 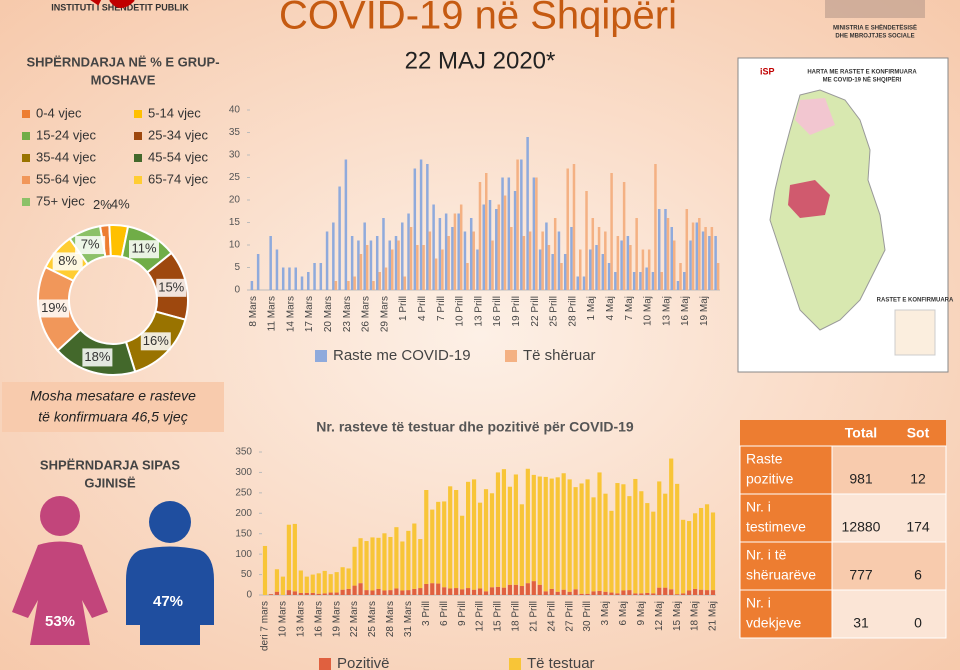 I want to click on y-tick-label: 0, so click(x=249, y=595).